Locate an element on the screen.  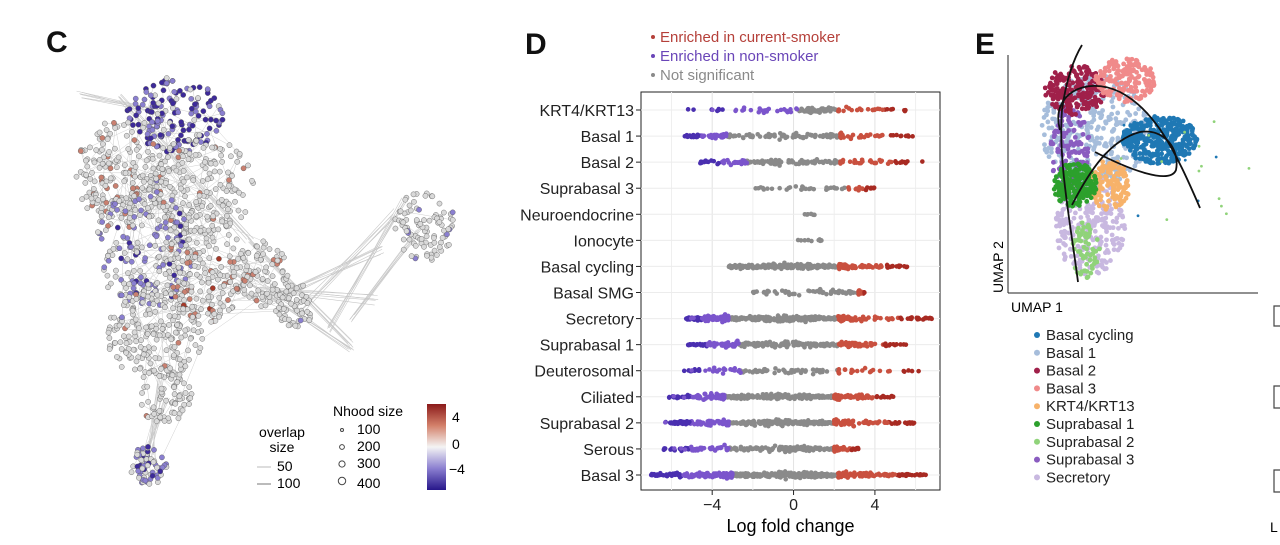
overlap-value-100: 100 is located at coordinates (289, 483).